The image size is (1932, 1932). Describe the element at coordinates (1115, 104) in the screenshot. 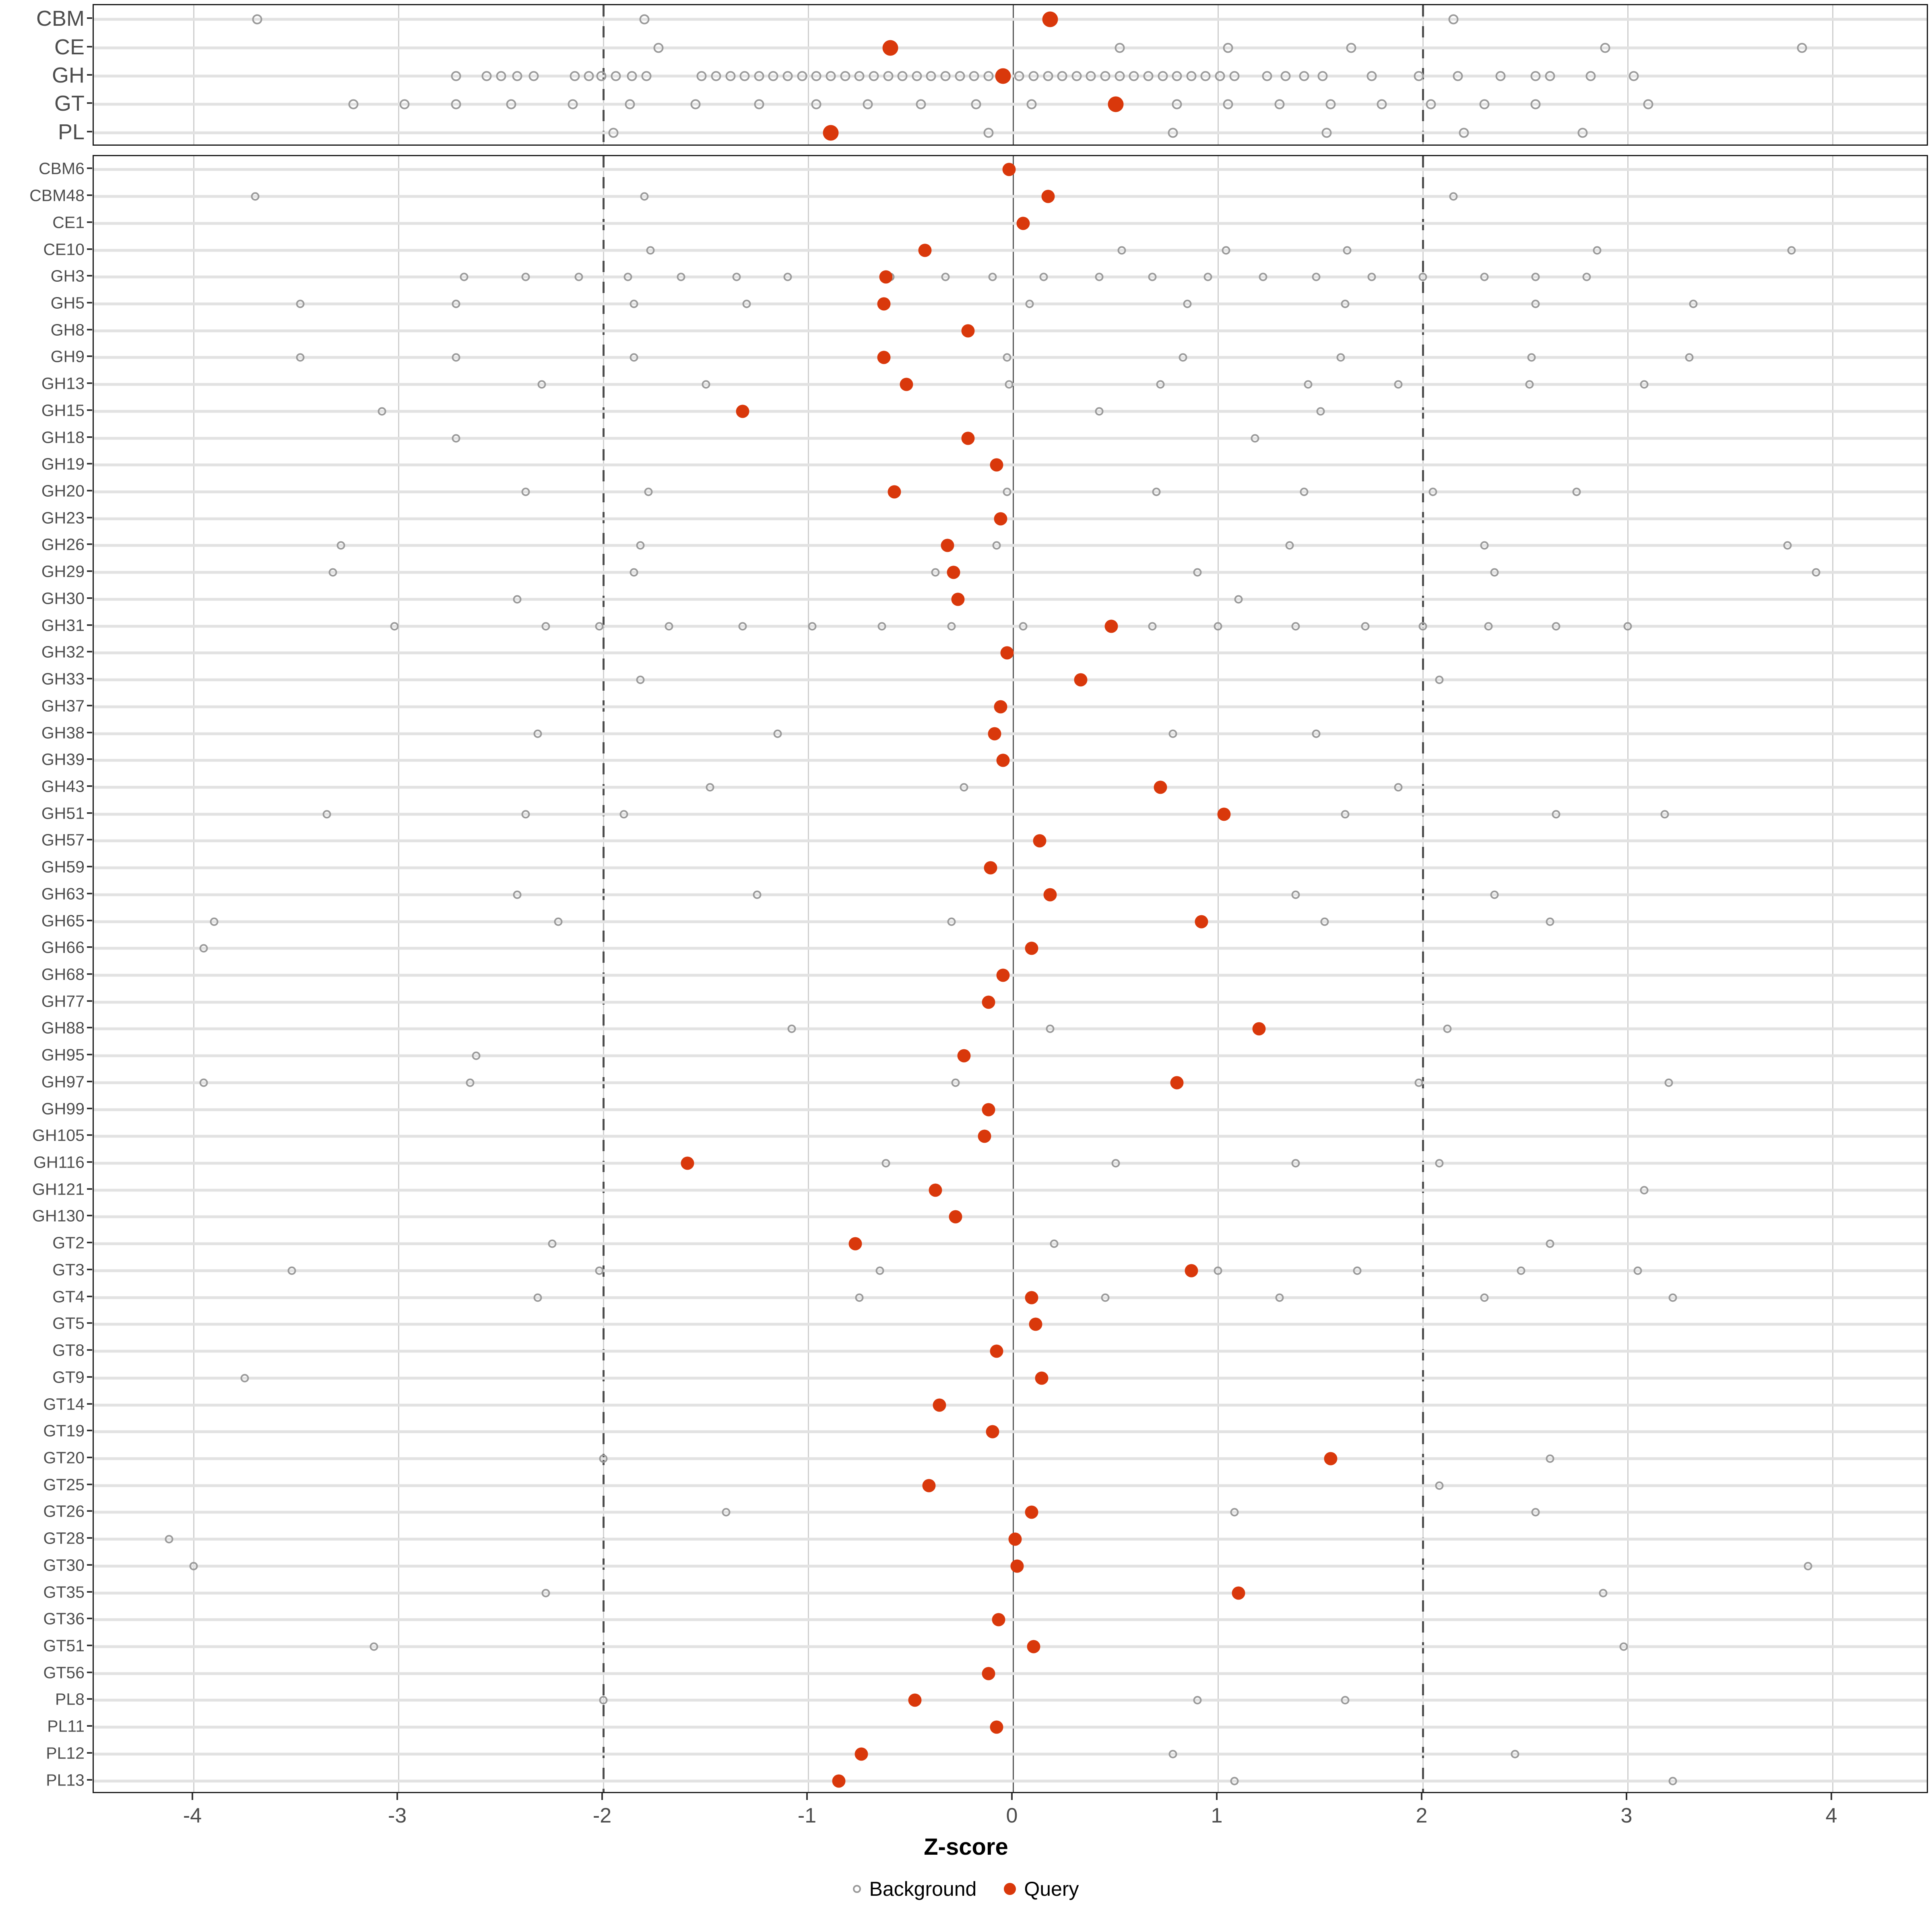

I see `query-point-GT` at that location.